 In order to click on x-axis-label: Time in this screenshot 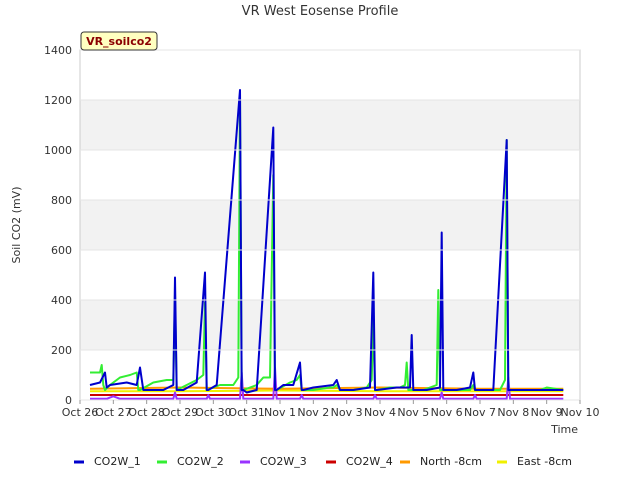, I will do `click(564, 429)`.